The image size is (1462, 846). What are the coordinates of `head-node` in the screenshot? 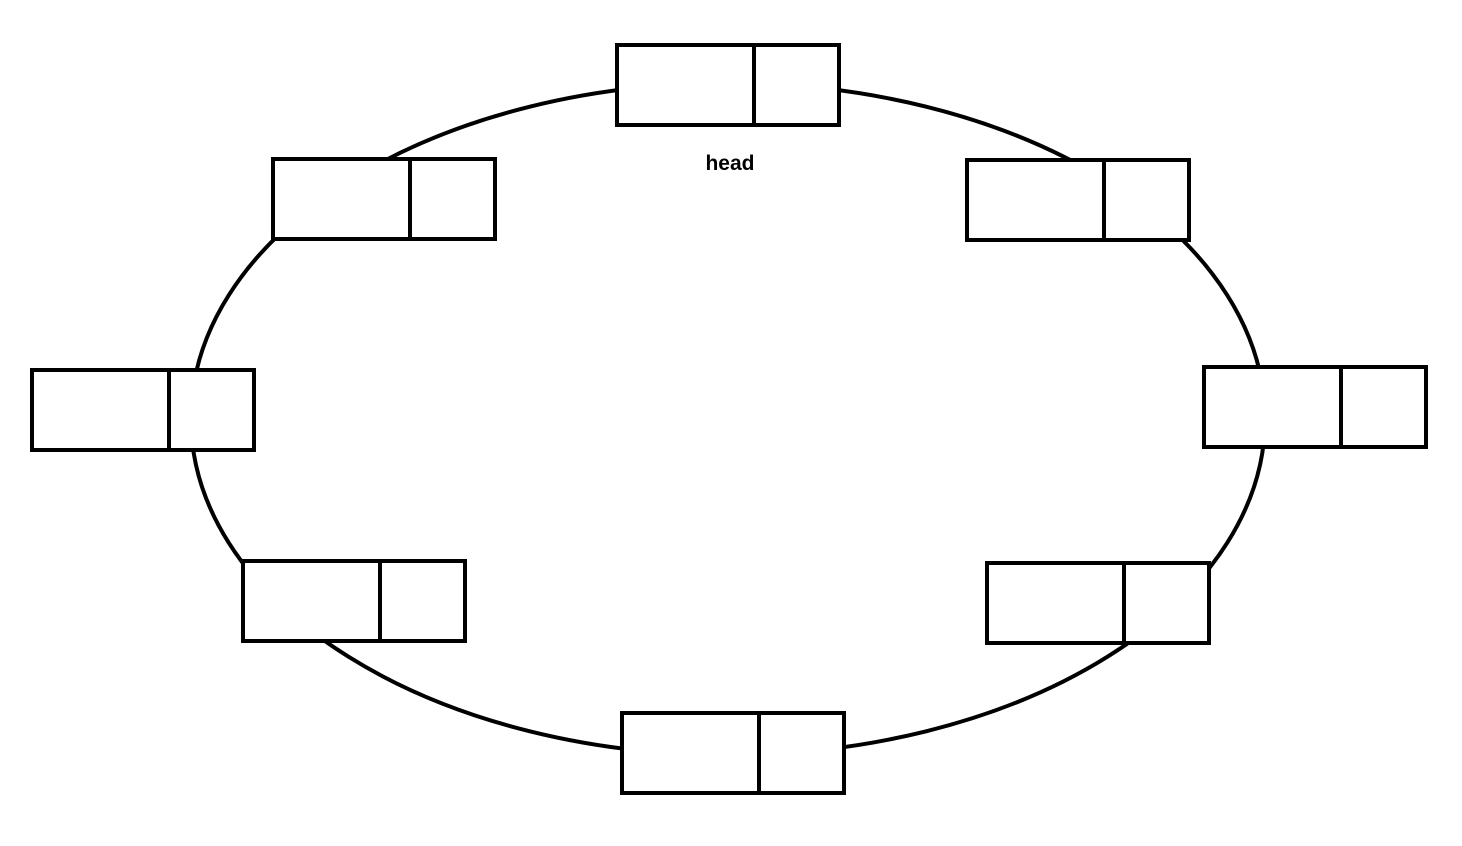 It's located at (728, 85).